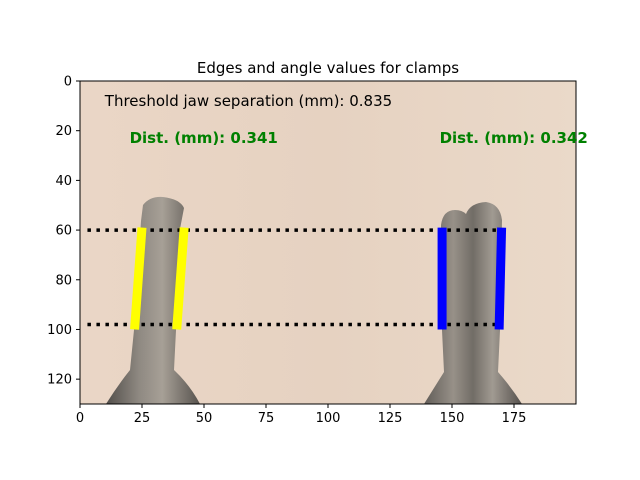  Describe the element at coordinates (301, 415) in the screenshot. I see `x-axis: 0 25 50 75 100 125 150 175` at that location.